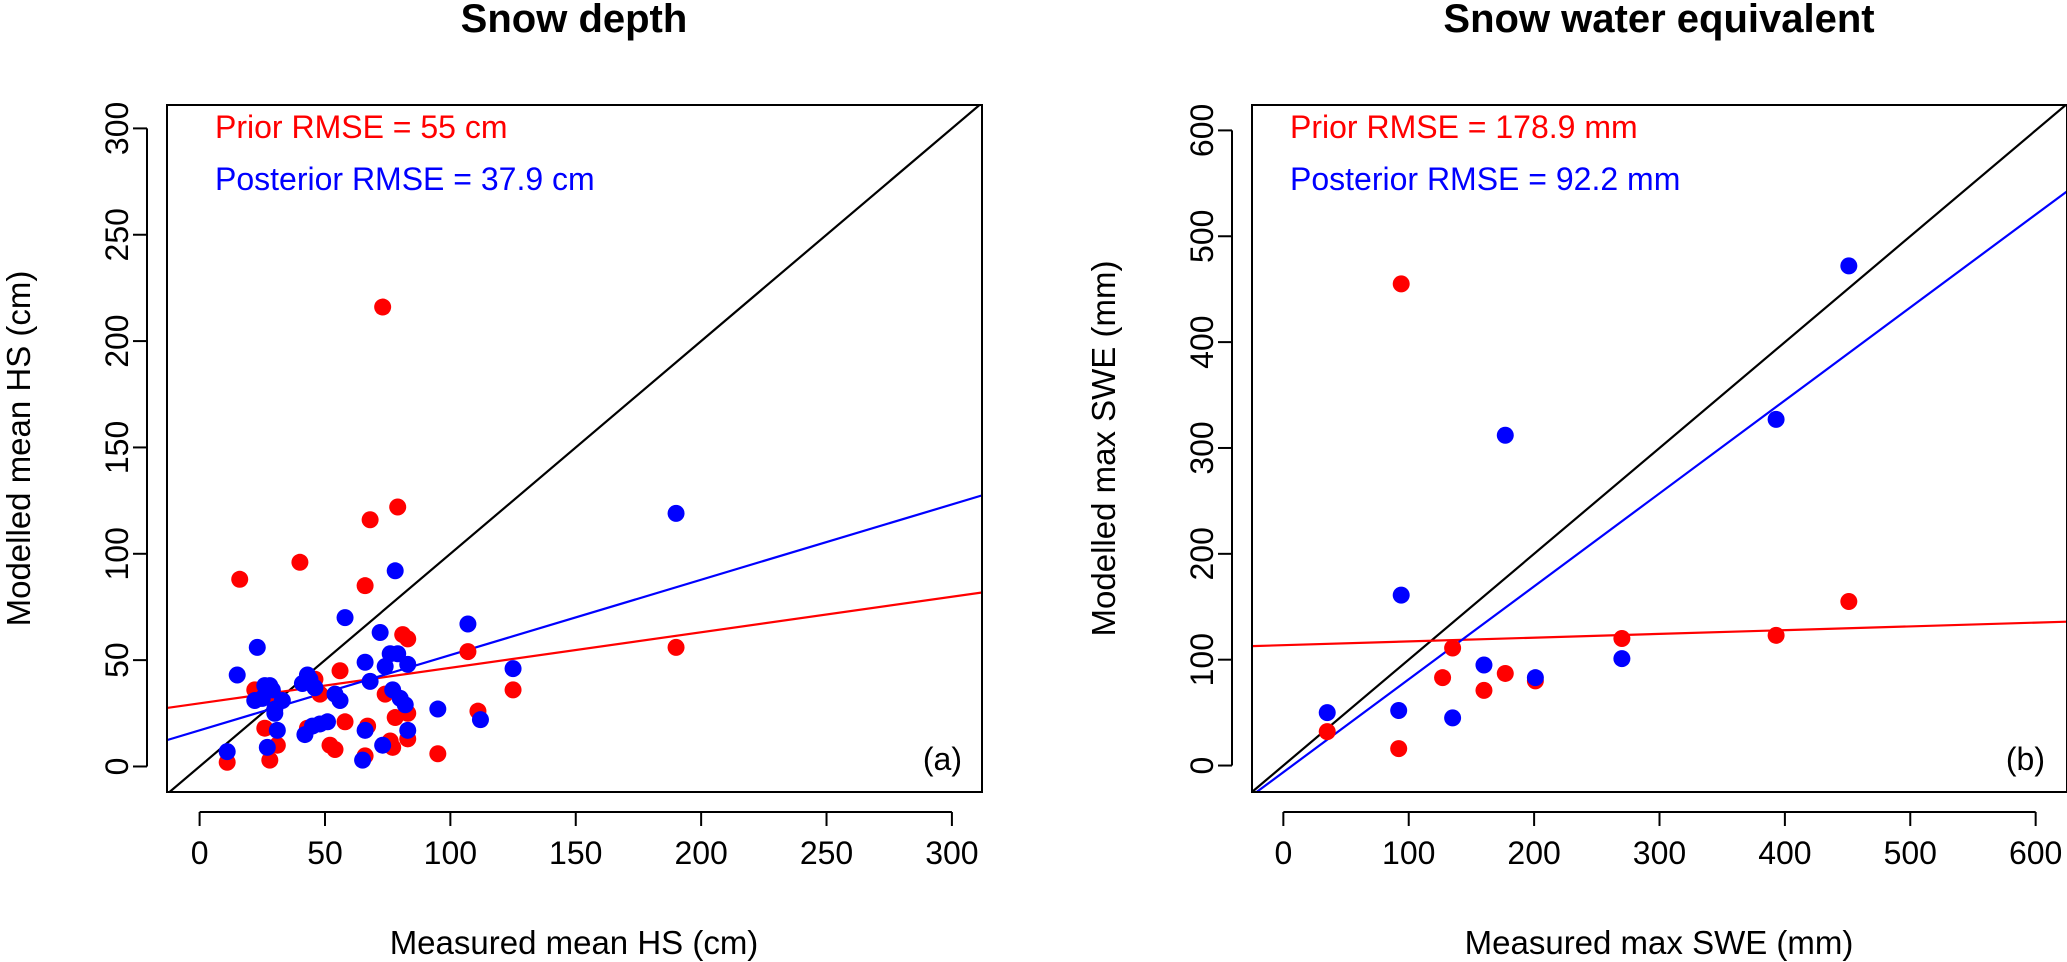 This screenshot has height=962, width=2067. What do you see at coordinates (1103, 449) in the screenshot?
I see `y-axis-label: Modelled max SWE (mm)` at bounding box center [1103, 449].